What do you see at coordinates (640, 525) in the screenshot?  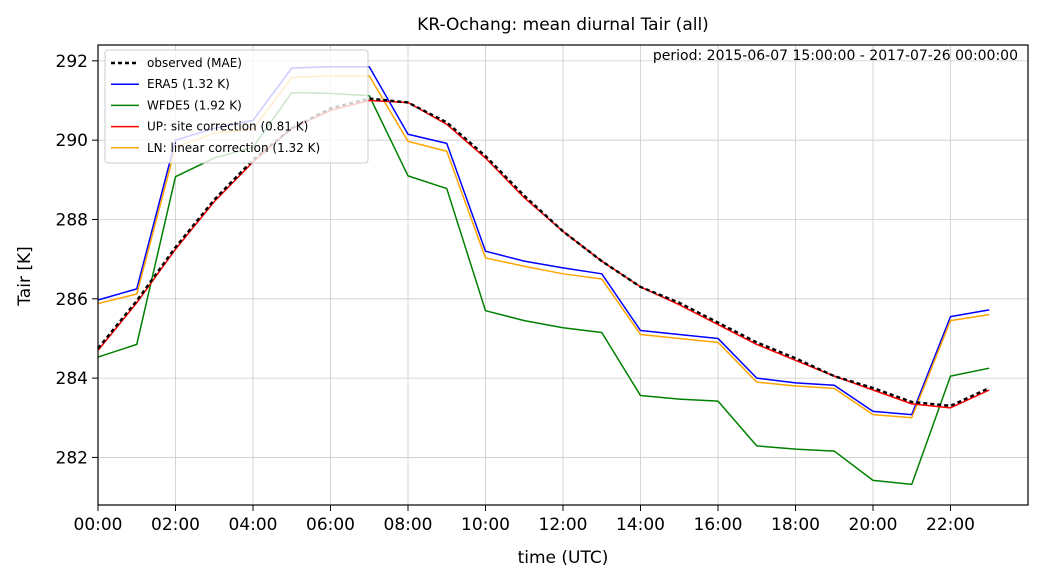 I see `x-tick-label: 14:00` at bounding box center [640, 525].